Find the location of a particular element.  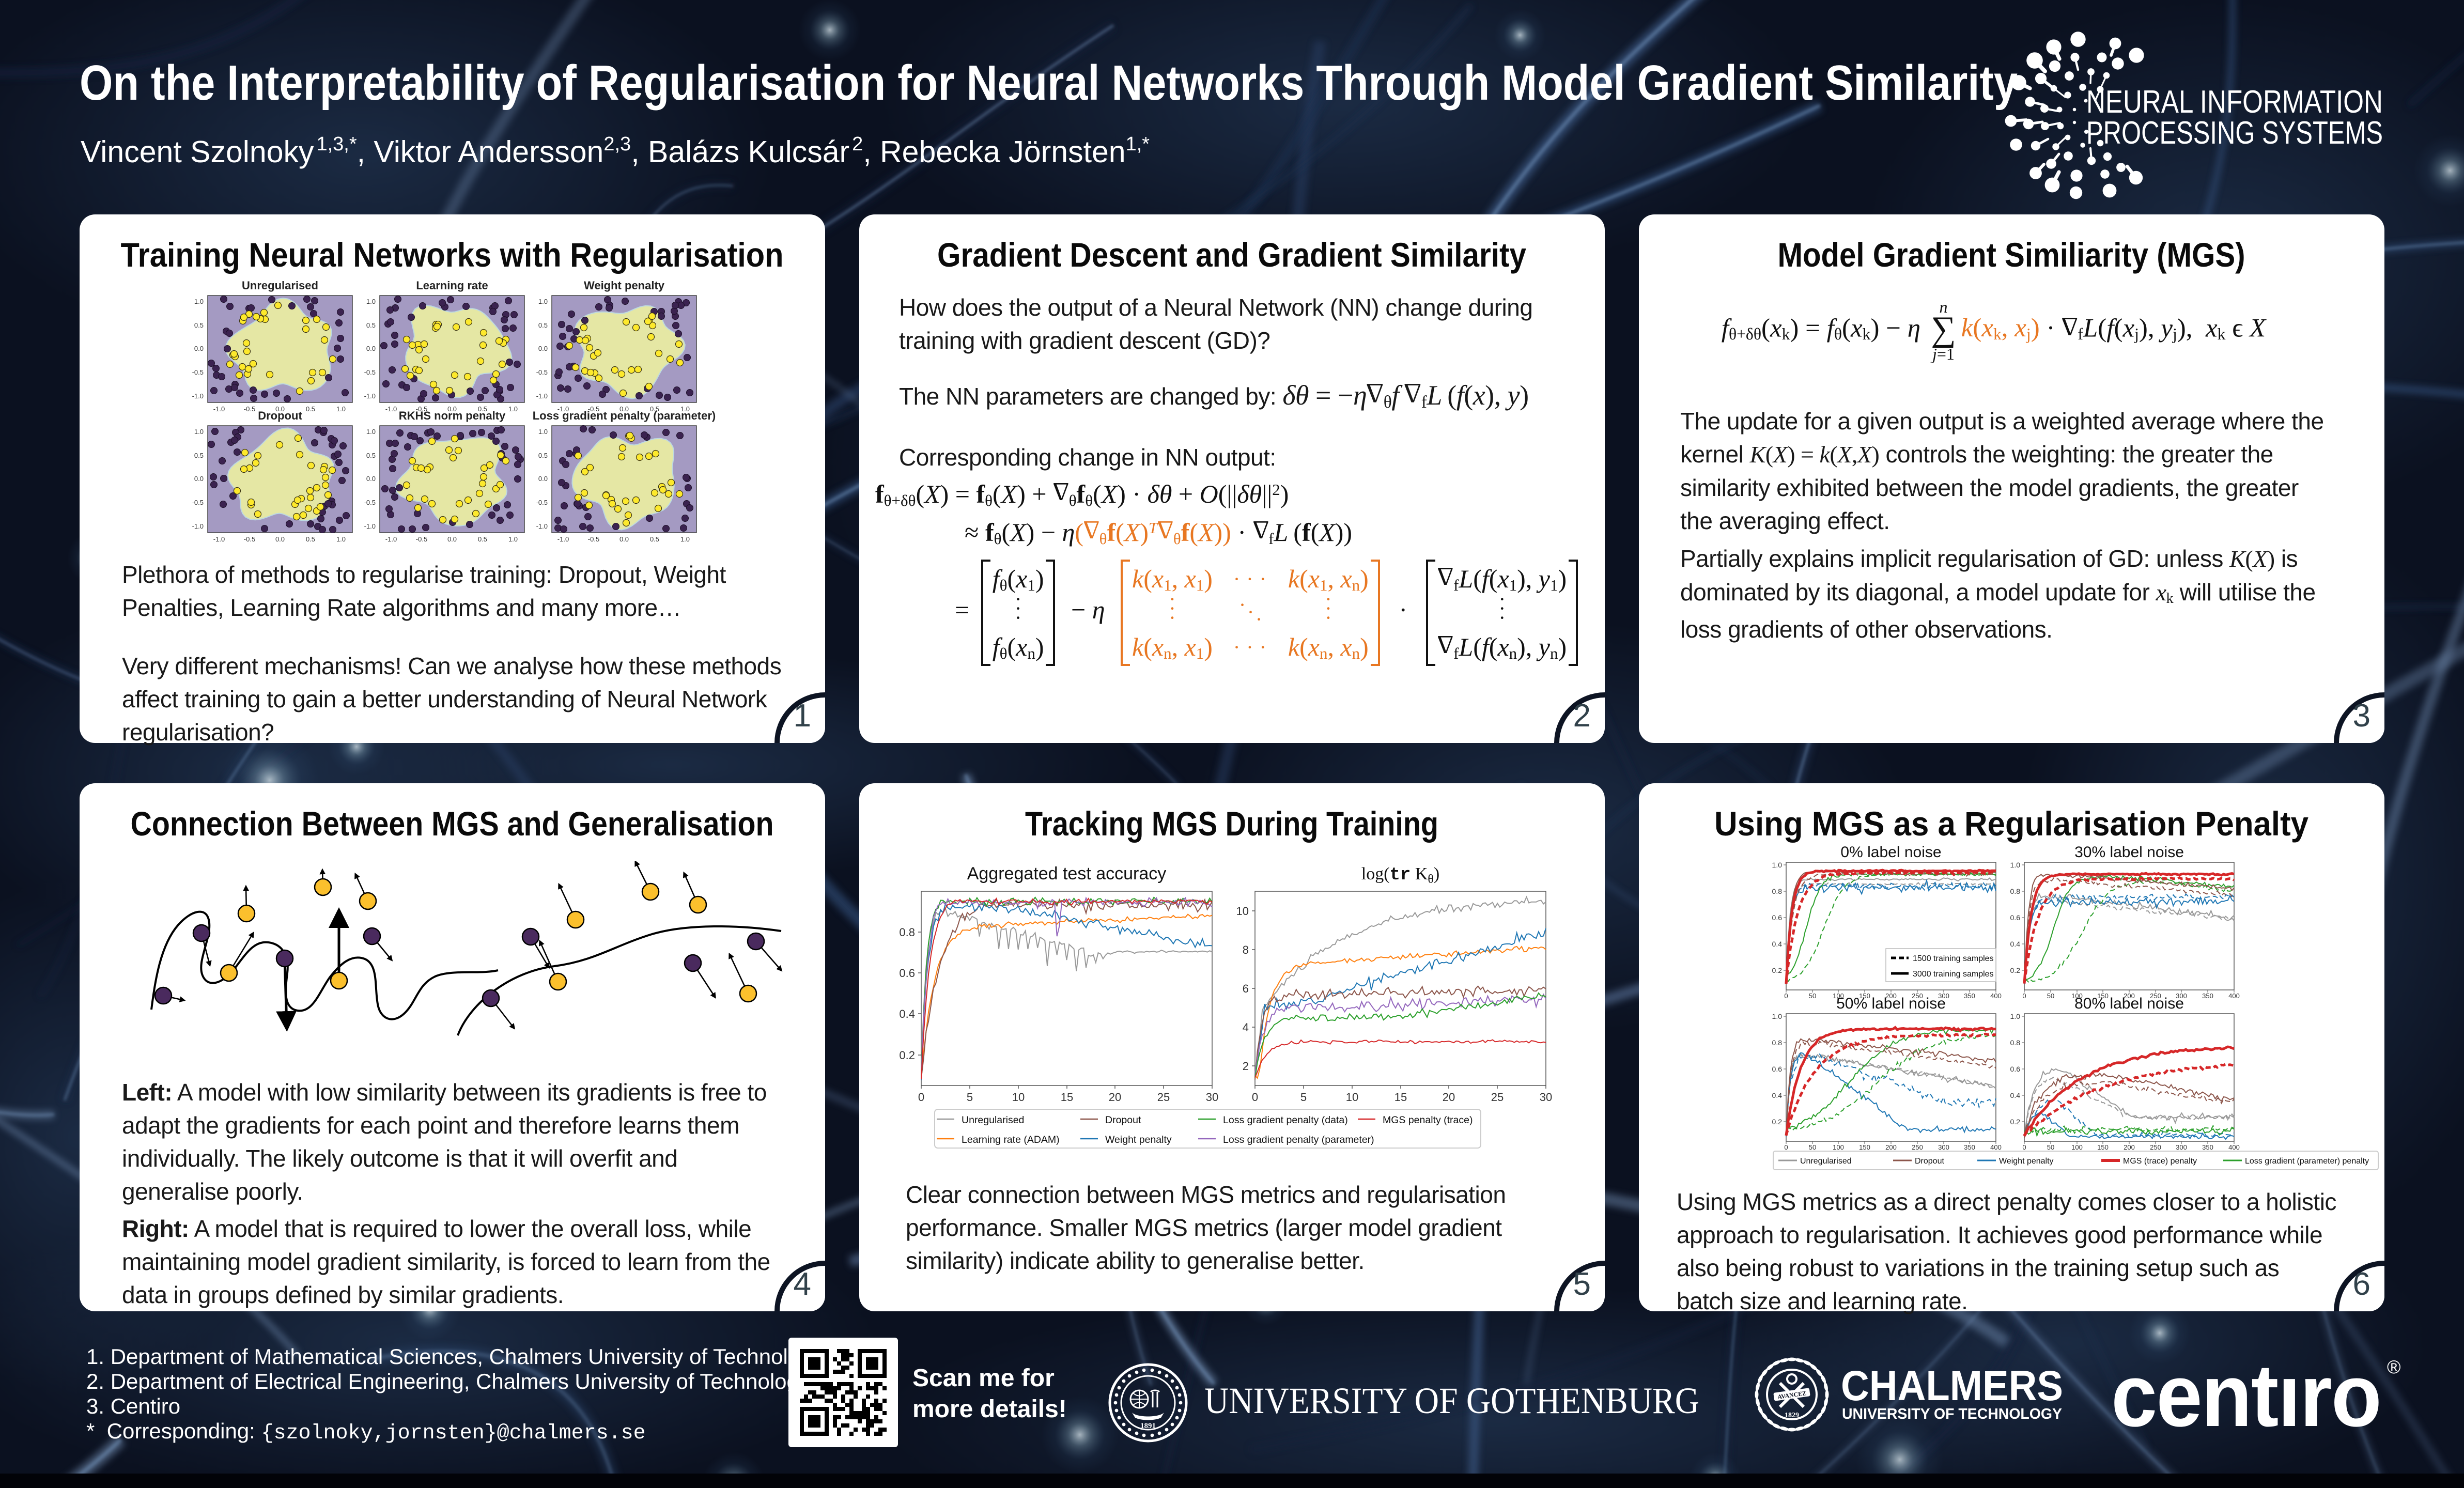

svg-text: 30% label noise is located at coordinates (2129, 853).